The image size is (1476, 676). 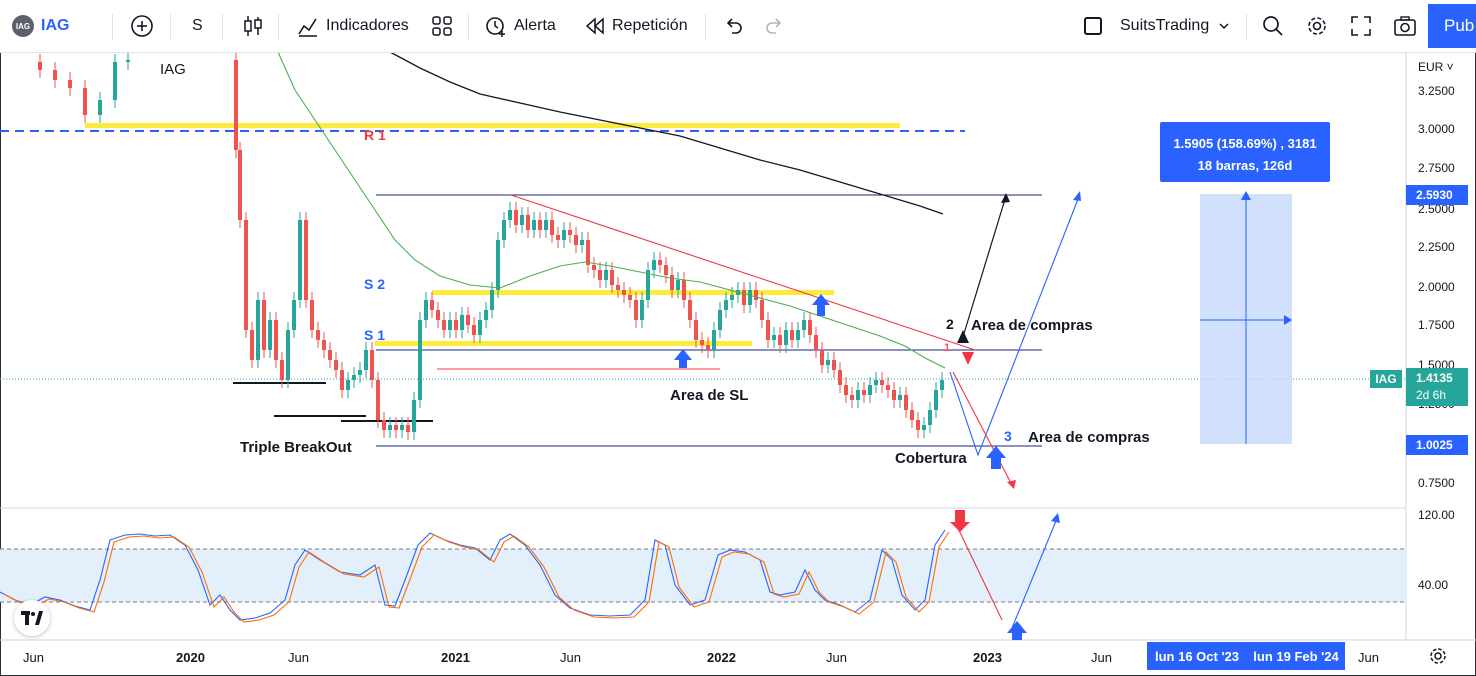 What do you see at coordinates (520, 26) in the screenshot?
I see `alert-button: Alerta` at bounding box center [520, 26].